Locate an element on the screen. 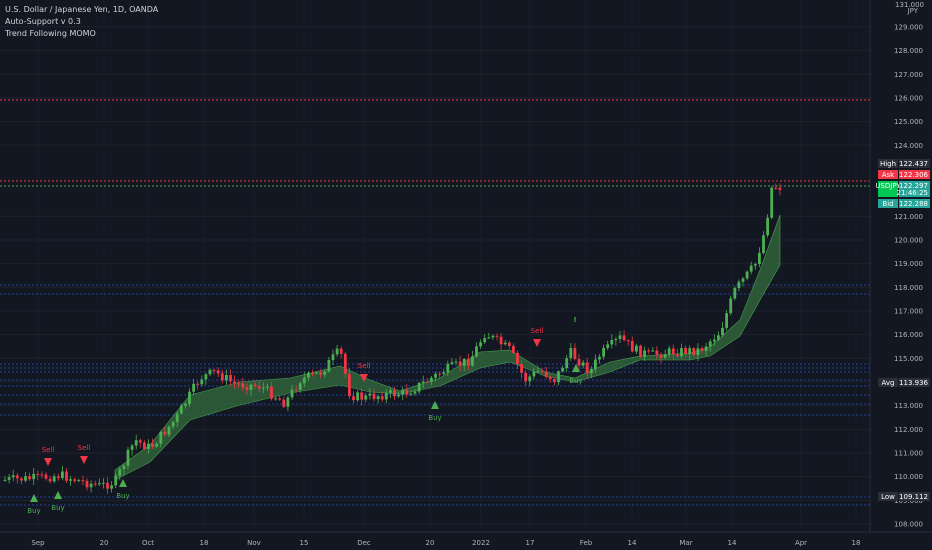 The width and height of the screenshot is (932, 550). warning-signal-label: ! is located at coordinates (574, 320).